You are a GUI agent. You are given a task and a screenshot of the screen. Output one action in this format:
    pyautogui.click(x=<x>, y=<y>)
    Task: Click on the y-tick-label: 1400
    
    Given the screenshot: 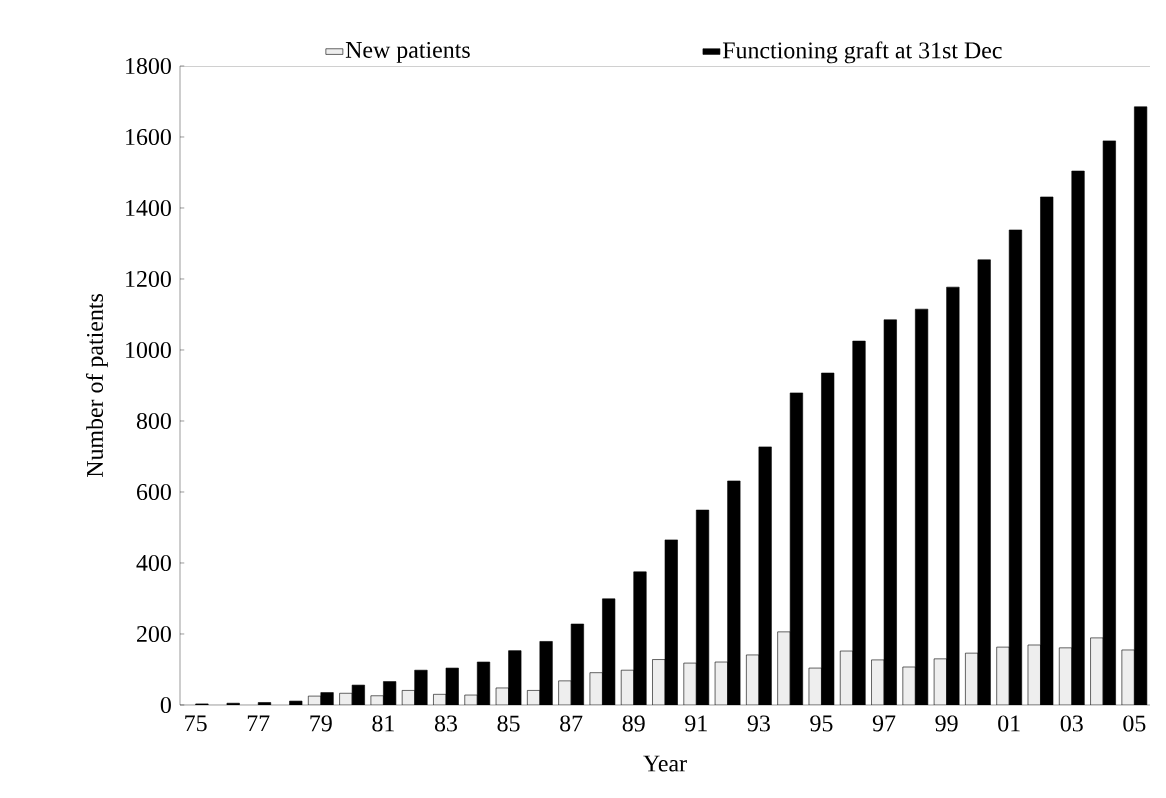 What is the action you would take?
    pyautogui.click(x=148, y=208)
    